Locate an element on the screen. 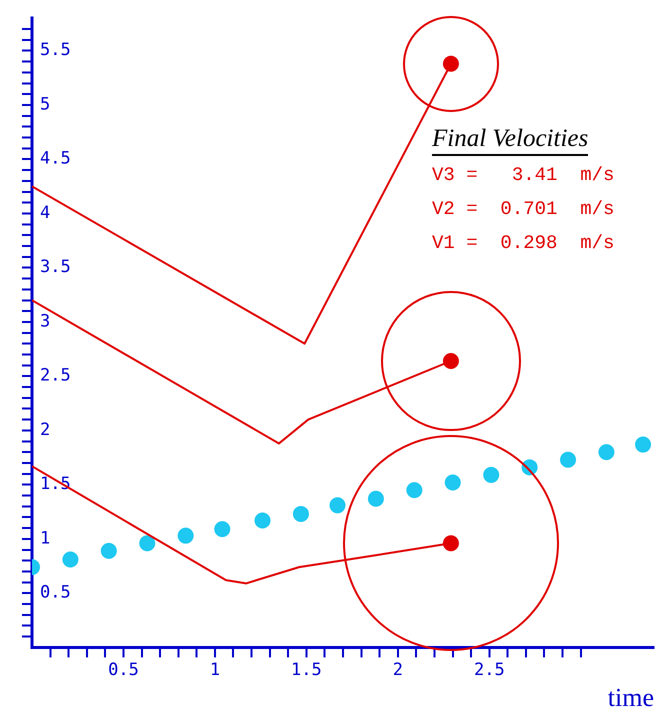 The height and width of the screenshot is (715, 670). y-tick-label: 4.5 is located at coordinates (55, 158).